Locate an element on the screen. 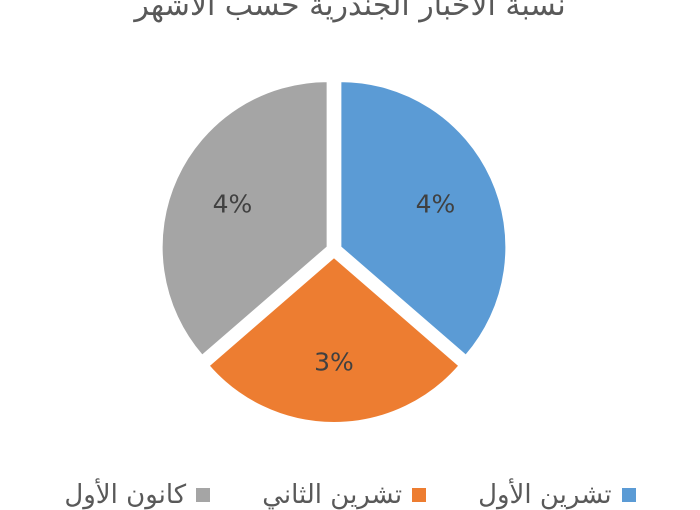 This screenshot has height=510, width=700. legend: تشرين الأول تشرين الثاني كانون الأول is located at coordinates (350, 495).